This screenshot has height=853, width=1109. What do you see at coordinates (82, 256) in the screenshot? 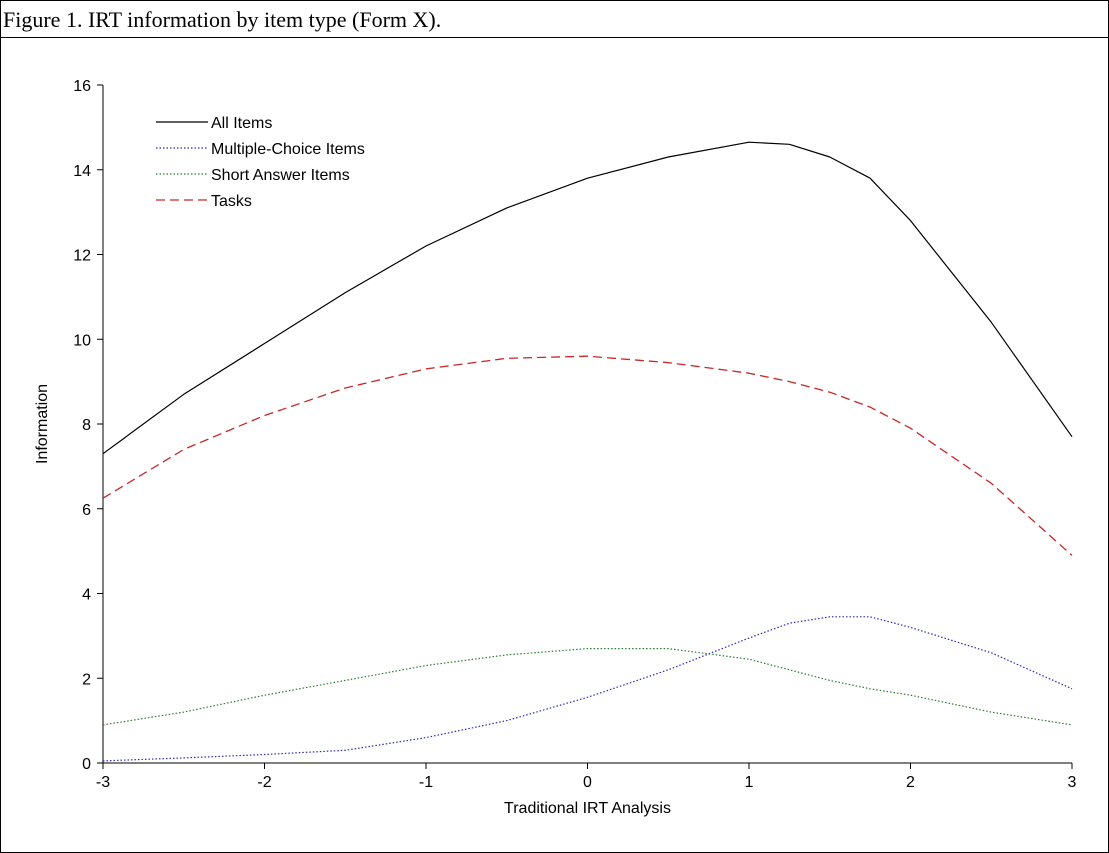
I see `y-tick-label: 12` at bounding box center [82, 256].